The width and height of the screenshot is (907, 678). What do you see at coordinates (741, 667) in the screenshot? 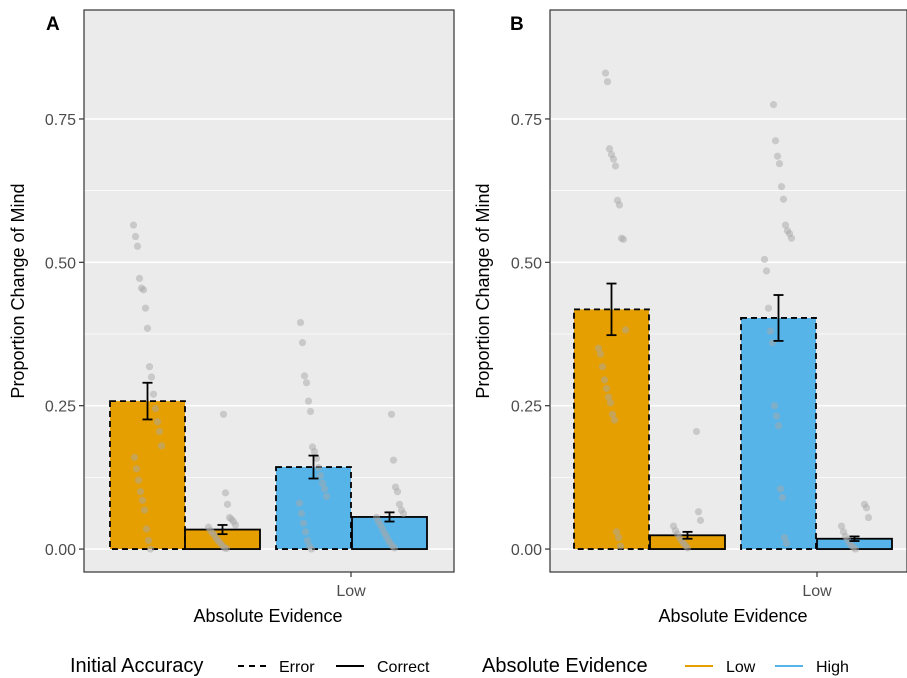
I see `legend-low-label: Low` at bounding box center [741, 667].